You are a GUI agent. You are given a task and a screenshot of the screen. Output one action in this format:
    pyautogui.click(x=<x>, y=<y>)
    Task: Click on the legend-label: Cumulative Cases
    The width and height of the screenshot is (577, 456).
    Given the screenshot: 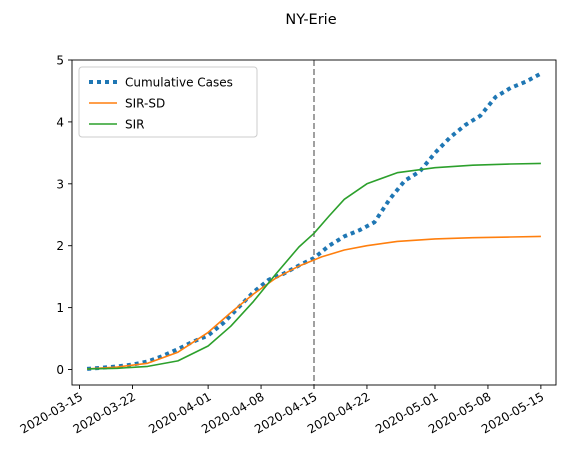 What is the action you would take?
    pyautogui.click(x=179, y=83)
    